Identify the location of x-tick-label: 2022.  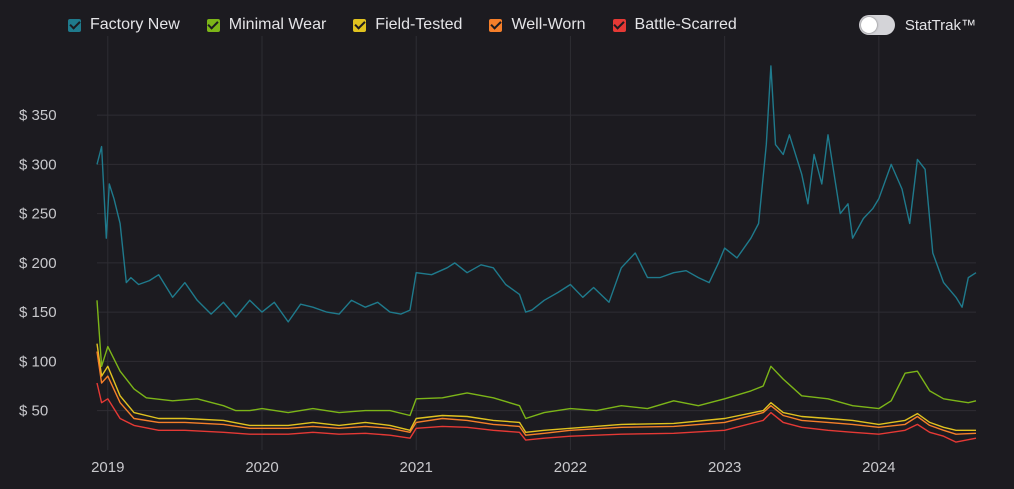
(570, 467).